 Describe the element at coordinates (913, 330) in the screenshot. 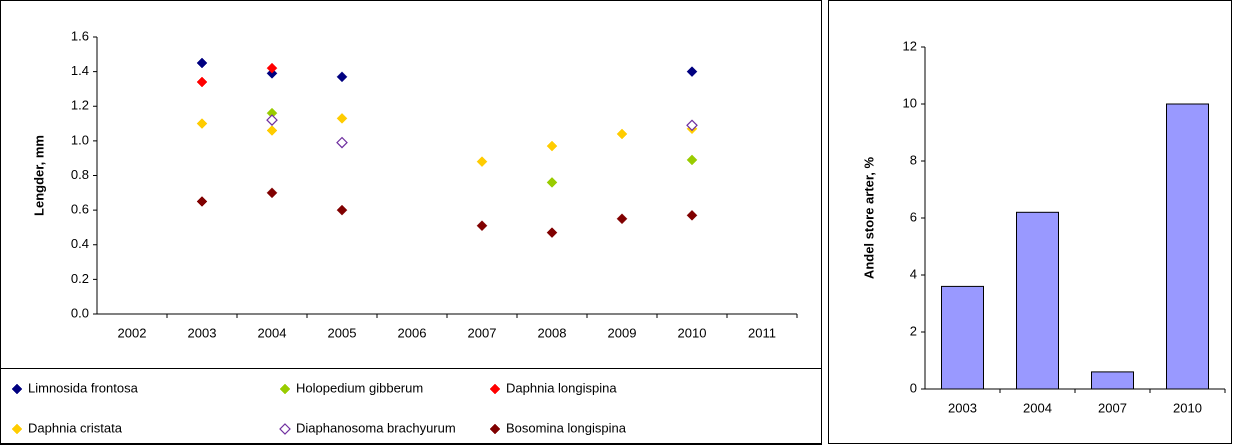

I see `y-tick-label: 2` at that location.